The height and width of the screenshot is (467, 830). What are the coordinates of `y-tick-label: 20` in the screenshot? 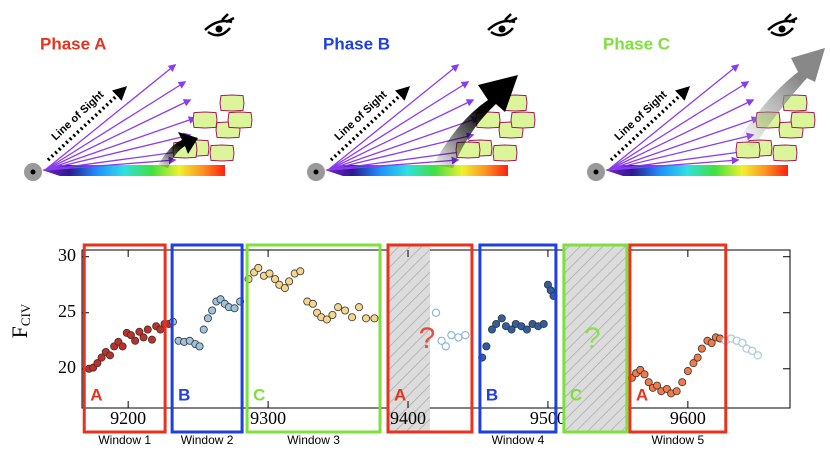 It's located at (67, 367).